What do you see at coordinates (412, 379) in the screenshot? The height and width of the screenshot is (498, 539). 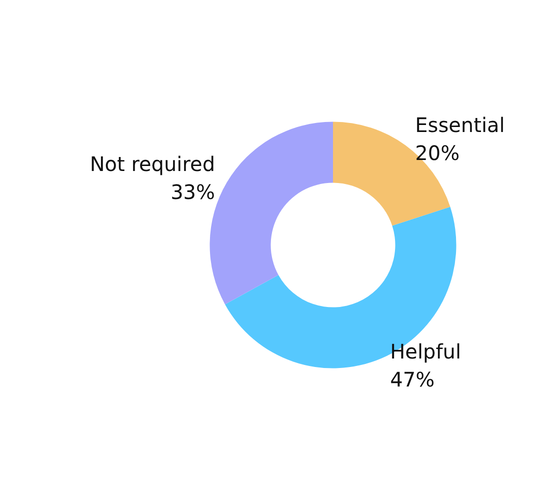 I see `data-label: 47%` at bounding box center [412, 379].